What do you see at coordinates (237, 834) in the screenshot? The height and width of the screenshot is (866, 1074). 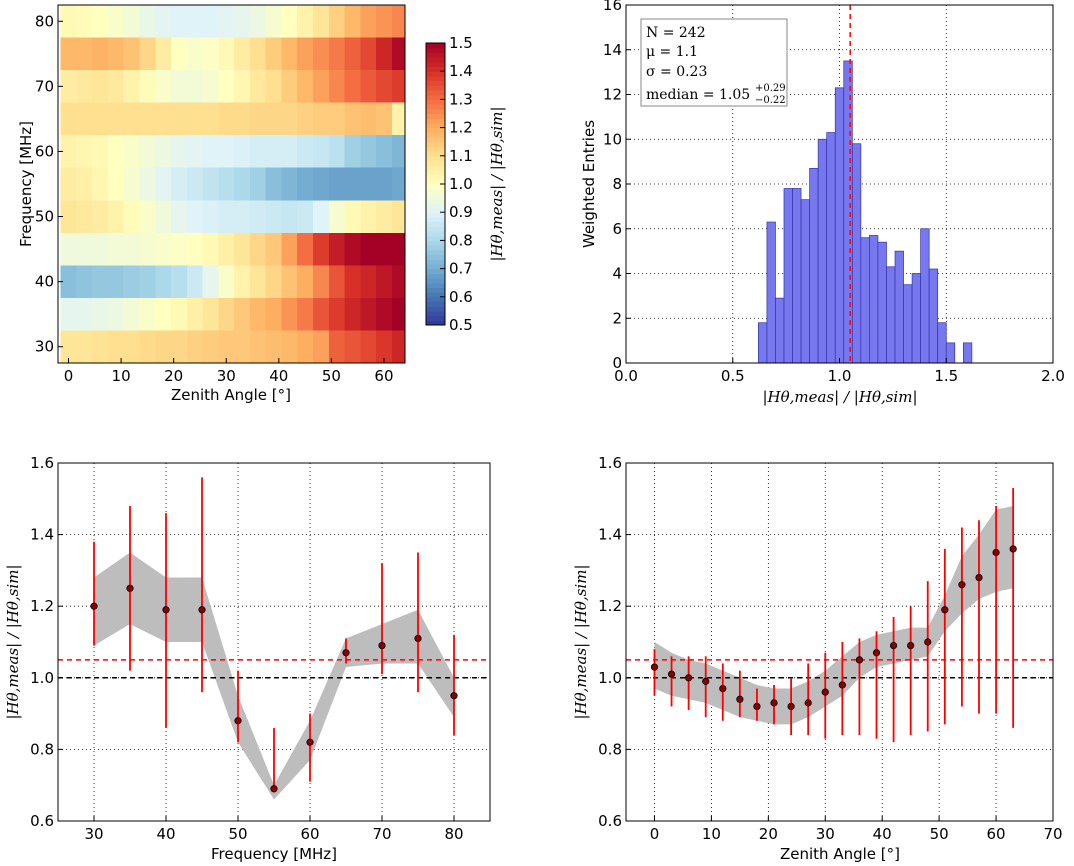 I see `frequency-x-tick-label: 50` at bounding box center [237, 834].